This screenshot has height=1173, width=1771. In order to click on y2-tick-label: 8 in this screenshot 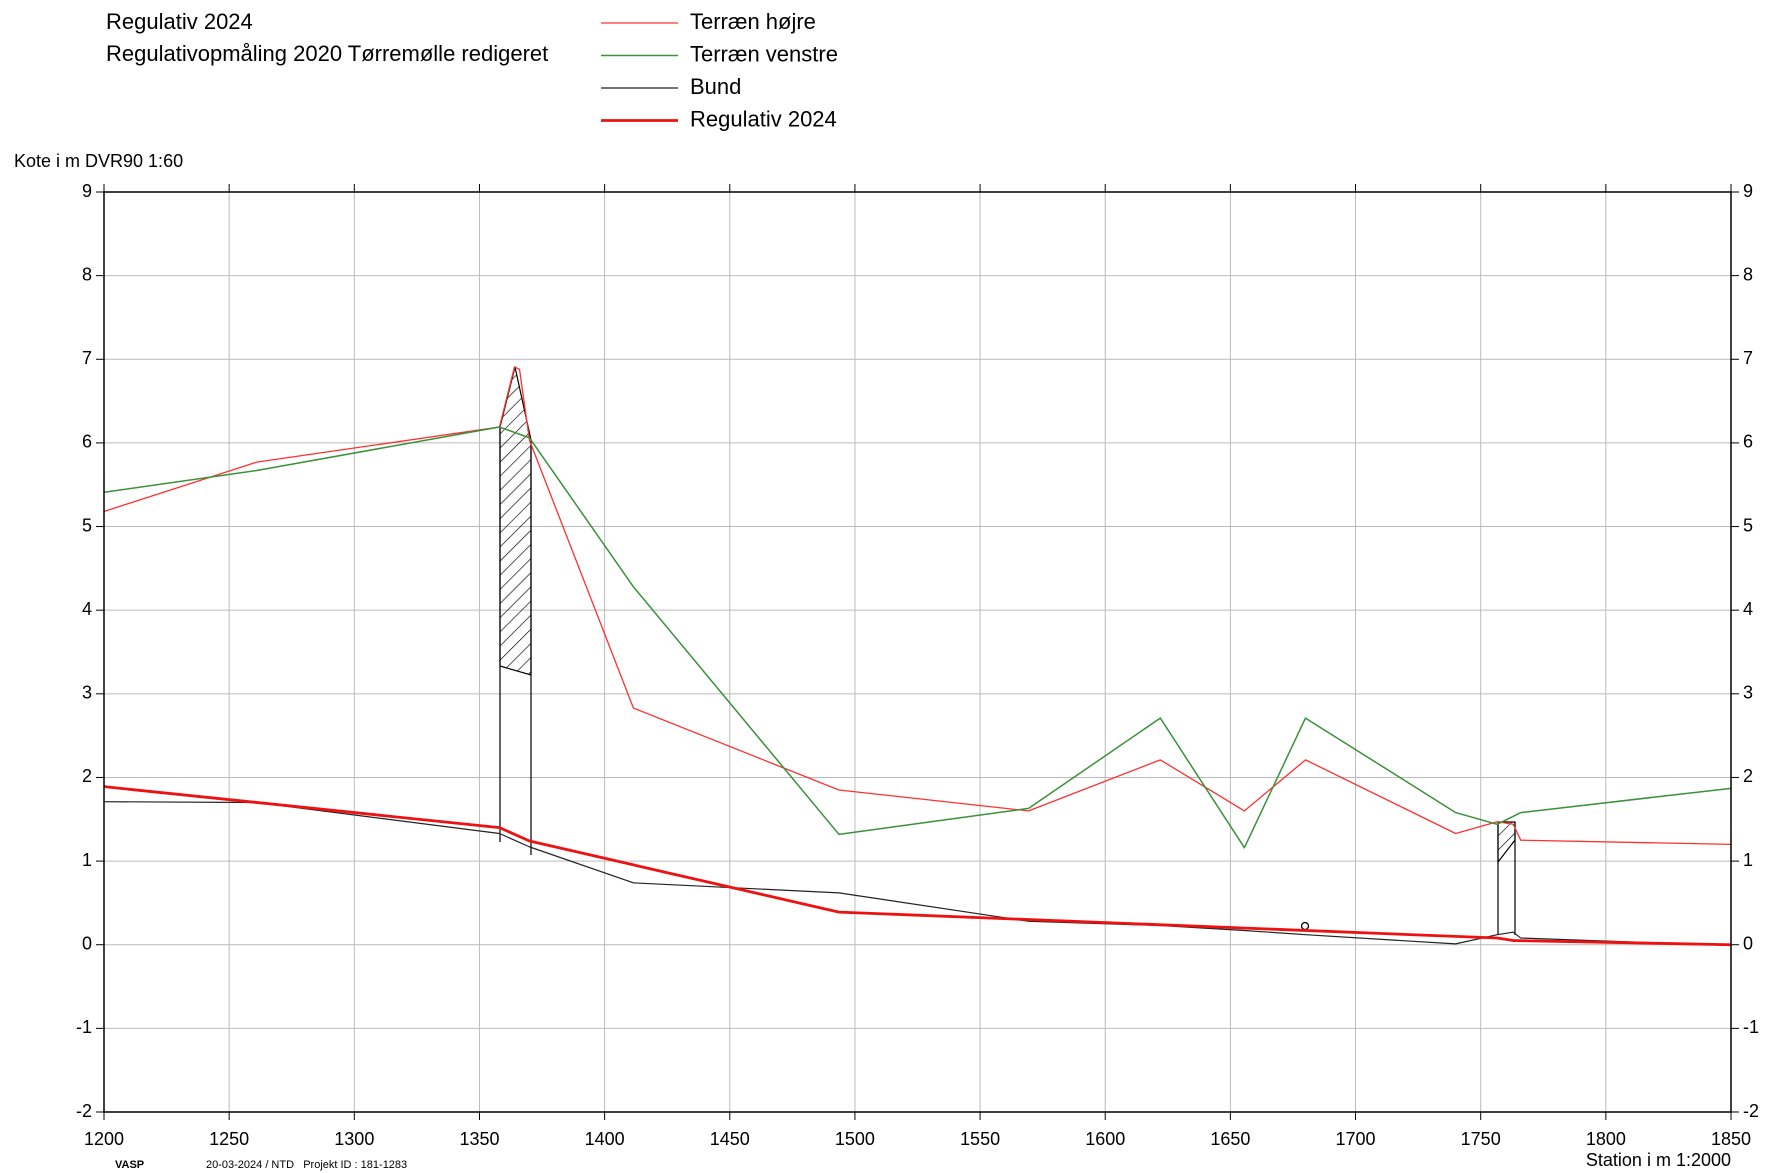, I will do `click(1748, 274)`.